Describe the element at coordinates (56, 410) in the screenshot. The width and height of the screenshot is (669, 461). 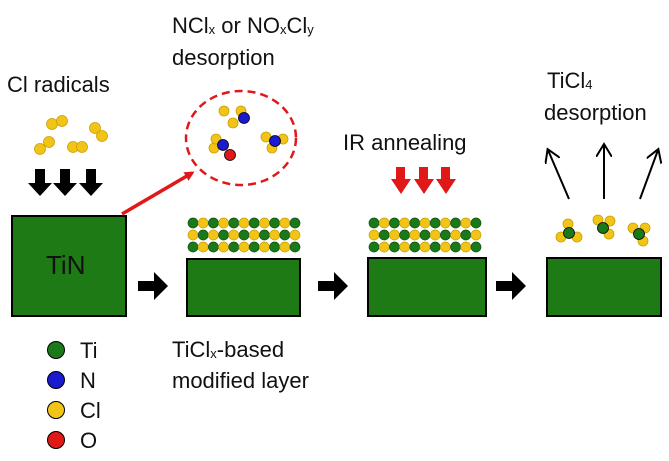
I see `legend-cl-dot` at that location.